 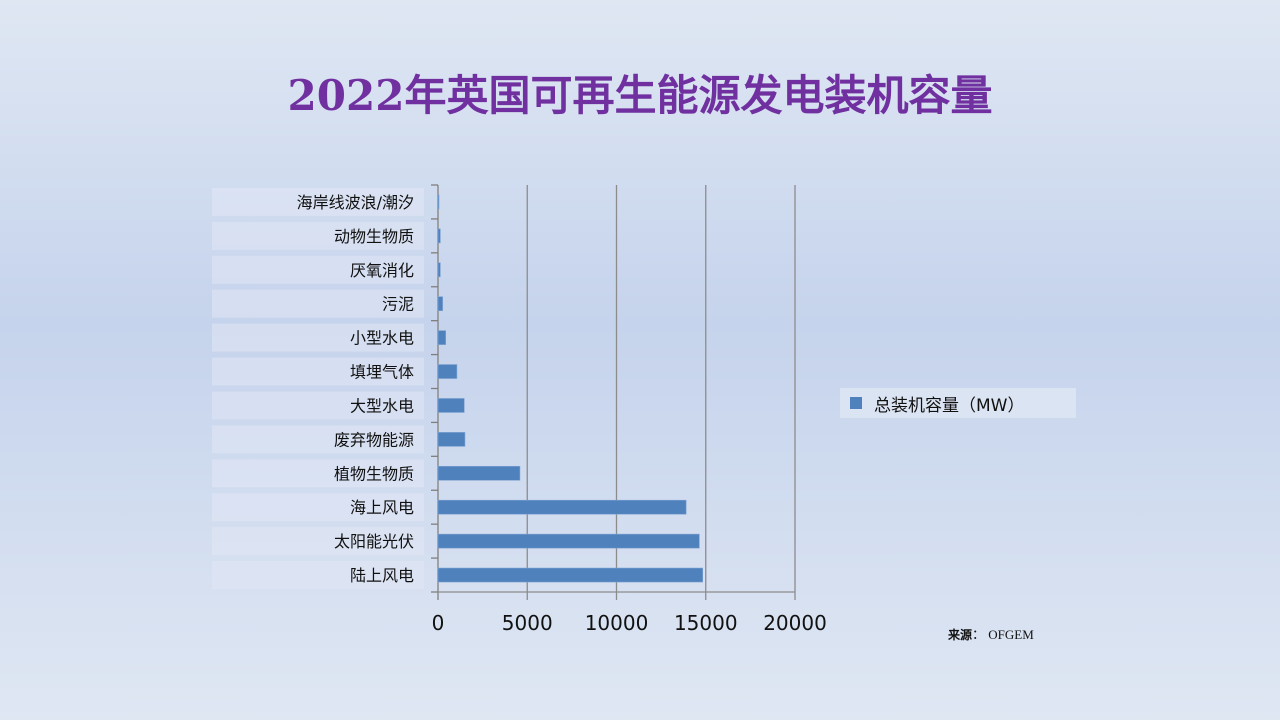 I want to click on legend-label: 总装机容量（MW）, so click(x=949, y=405).